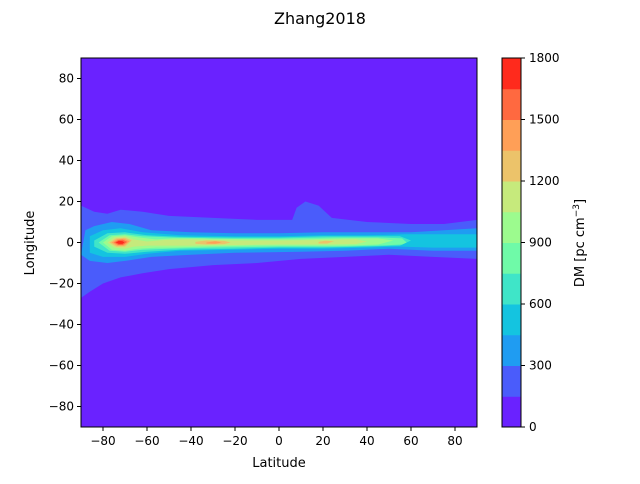 The image size is (640, 484). I want to click on y-tick-label: −20, so click(61, 284).